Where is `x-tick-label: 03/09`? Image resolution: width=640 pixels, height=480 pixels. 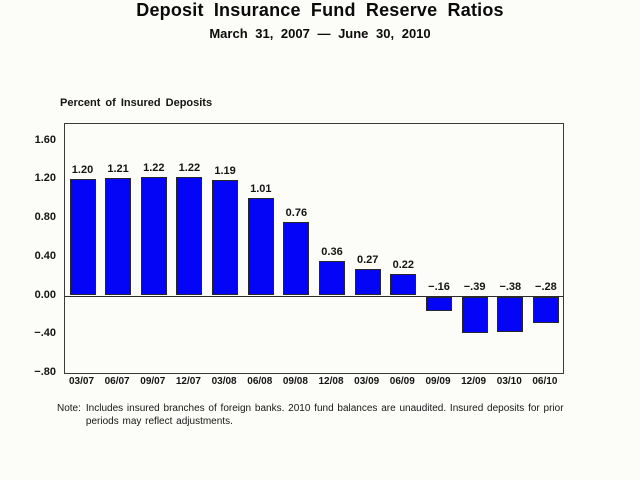
x-tick-label: 03/09 is located at coordinates (367, 381).